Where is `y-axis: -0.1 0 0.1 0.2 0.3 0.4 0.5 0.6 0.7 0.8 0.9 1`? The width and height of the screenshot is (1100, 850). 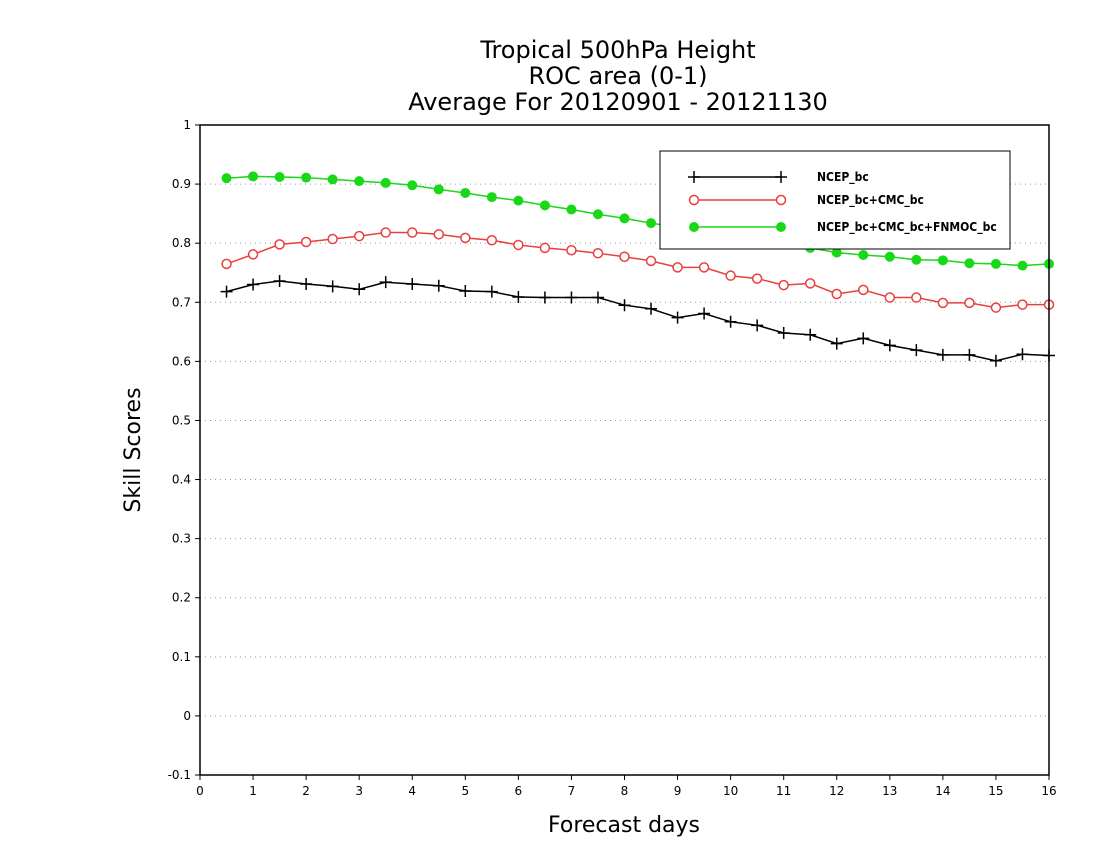
y-axis: -0.1 0 0.1 0.2 0.3 0.4 0.5 0.6 0.7 0.8 0.9 1 is located at coordinates (184, 450).